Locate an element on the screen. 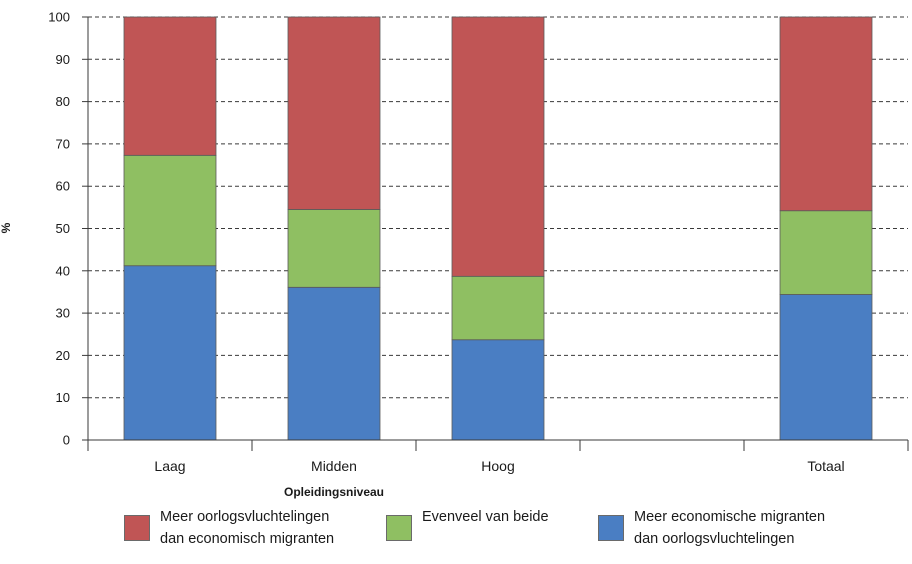 The width and height of the screenshot is (912, 564). x-tick-label: Midden is located at coordinates (334, 466).